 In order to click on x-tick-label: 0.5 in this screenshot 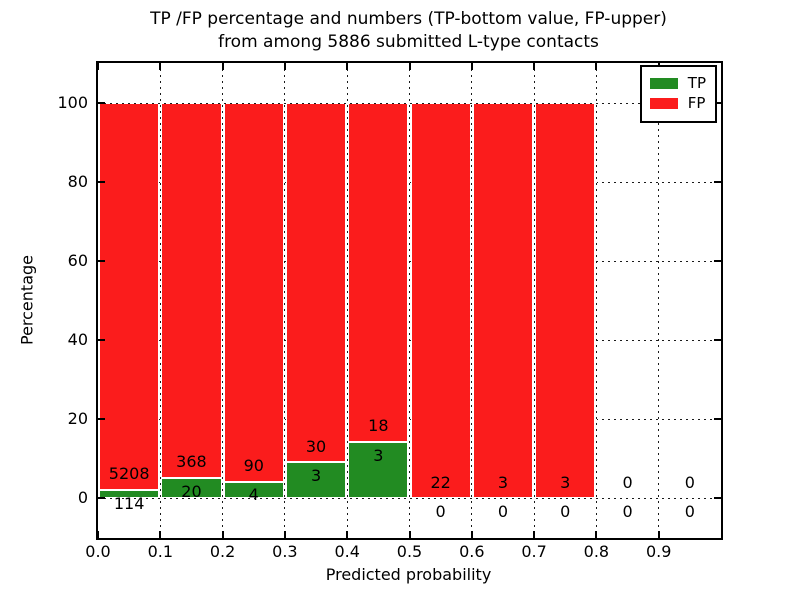, I will do `click(409, 551)`.